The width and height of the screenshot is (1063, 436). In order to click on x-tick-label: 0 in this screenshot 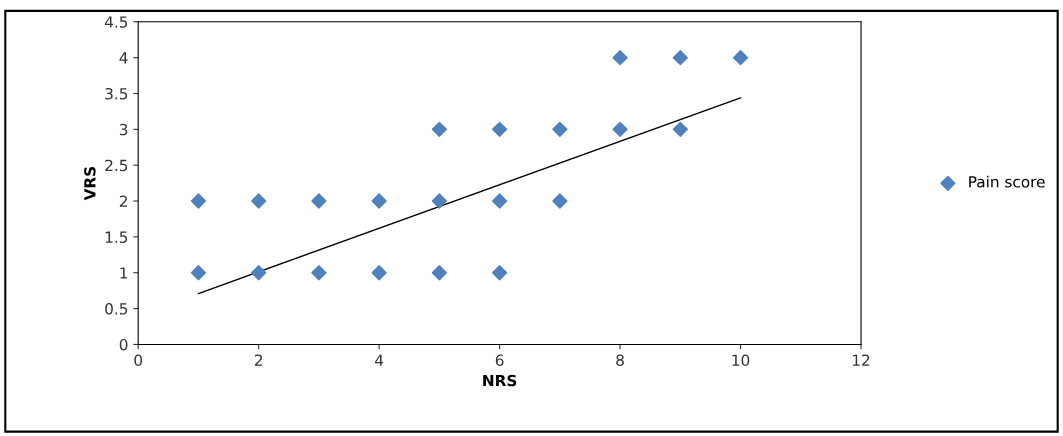, I will do `click(138, 360)`.